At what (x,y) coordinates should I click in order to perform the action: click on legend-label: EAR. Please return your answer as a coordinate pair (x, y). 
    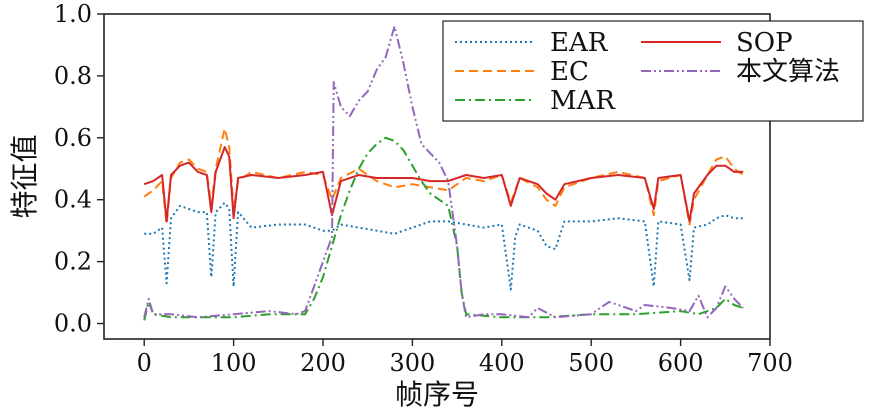
    Looking at the image, I should click on (579, 43).